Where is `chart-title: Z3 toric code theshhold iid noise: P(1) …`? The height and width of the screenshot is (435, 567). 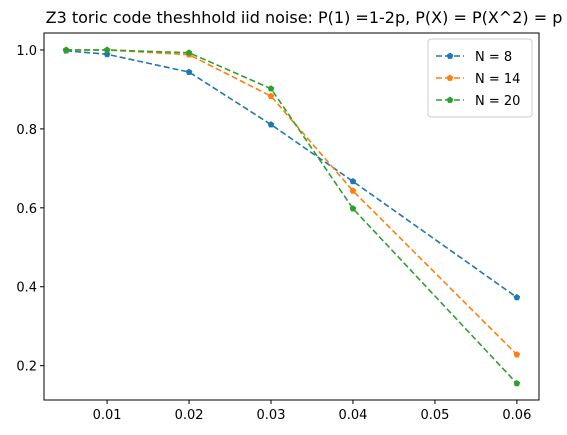 chart-title: Z3 toric code theshhold iid noise: P(1) … is located at coordinates (304, 17).